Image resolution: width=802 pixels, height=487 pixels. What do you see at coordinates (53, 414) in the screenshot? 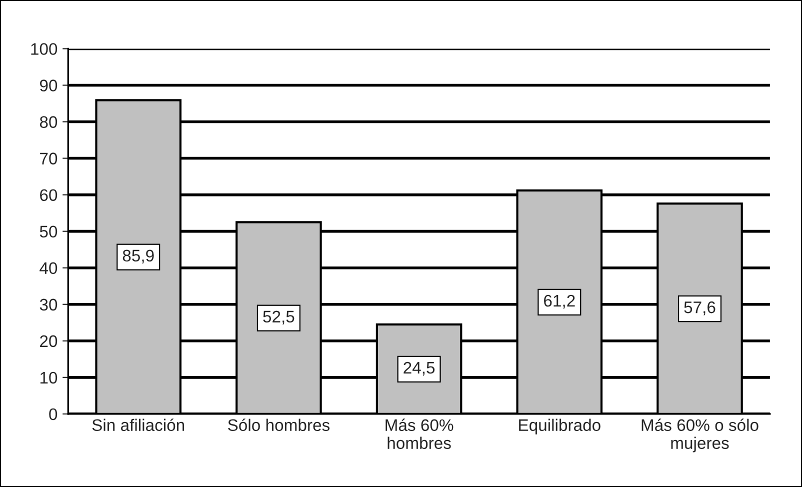
I see `y-tick-label: 0` at bounding box center [53, 414].